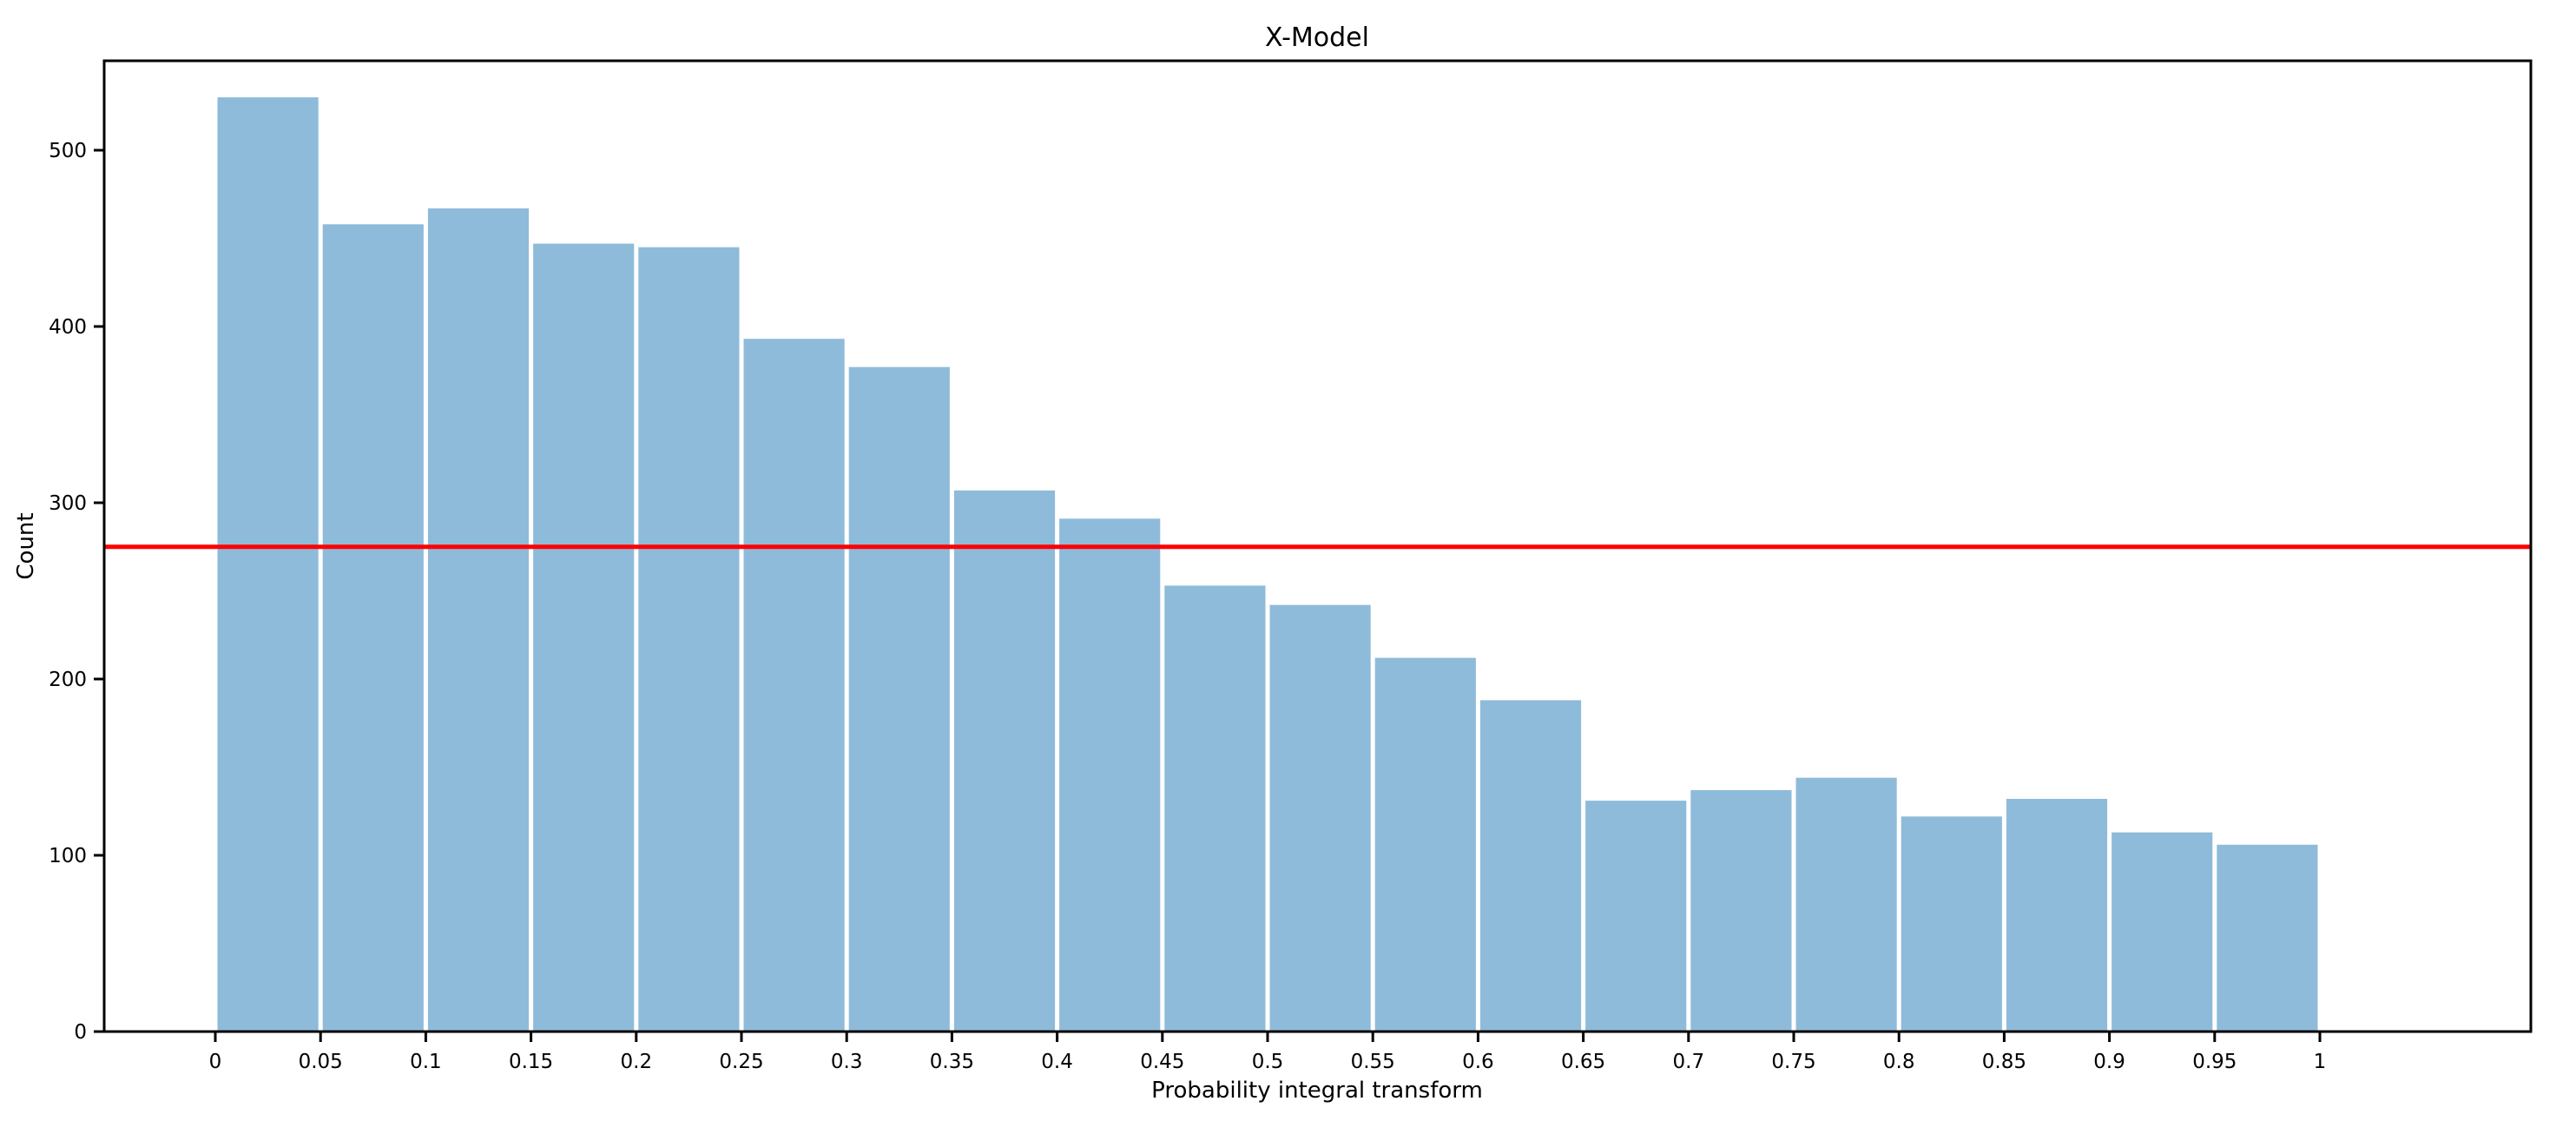  What do you see at coordinates (2004, 1062) in the screenshot?
I see `x-tick-label: 0.85` at bounding box center [2004, 1062].